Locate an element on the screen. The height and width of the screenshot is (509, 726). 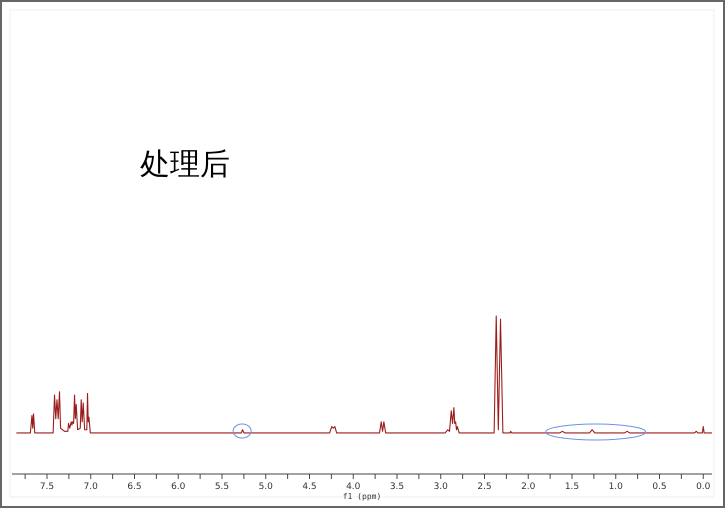
x-tick-label: 6.0 is located at coordinates (178, 487).